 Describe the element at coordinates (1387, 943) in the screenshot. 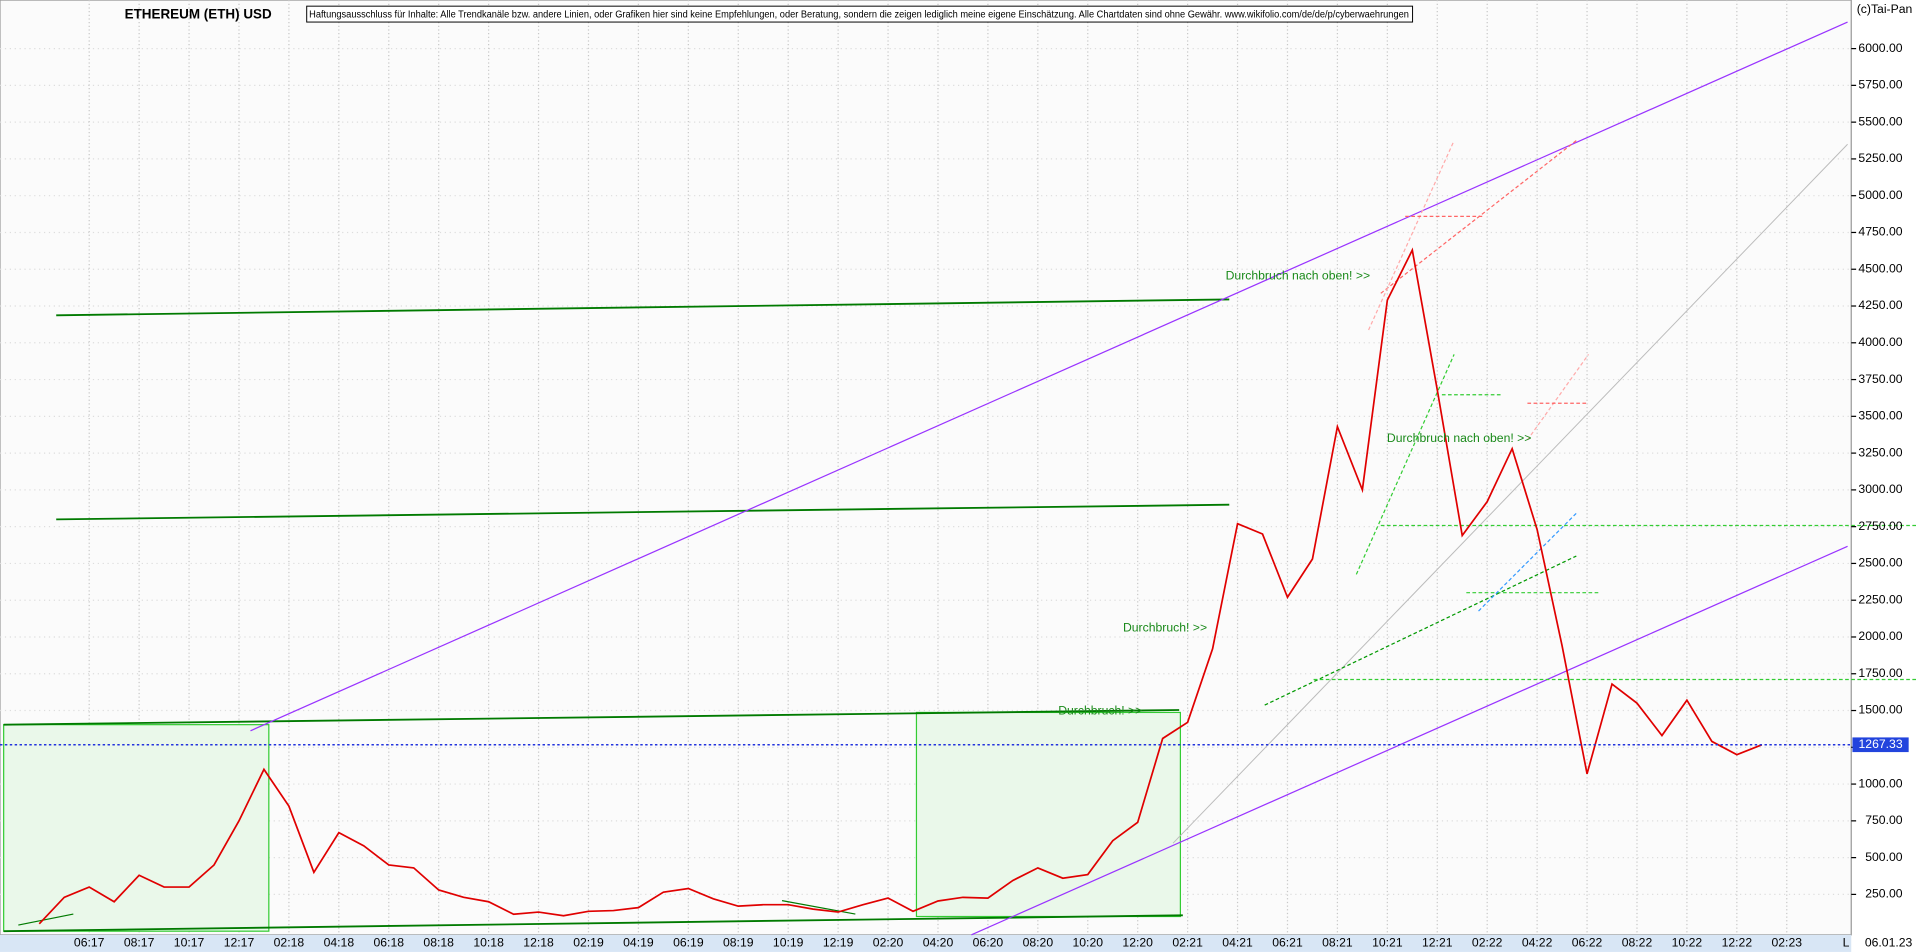

I see `x-tick-label: 10:21` at that location.